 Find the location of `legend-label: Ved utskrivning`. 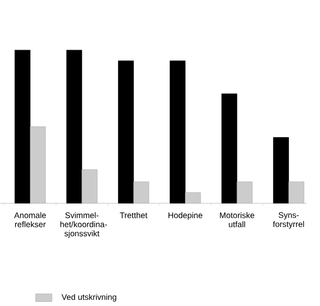

legend-label: Ved utskrivning is located at coordinates (89, 298).